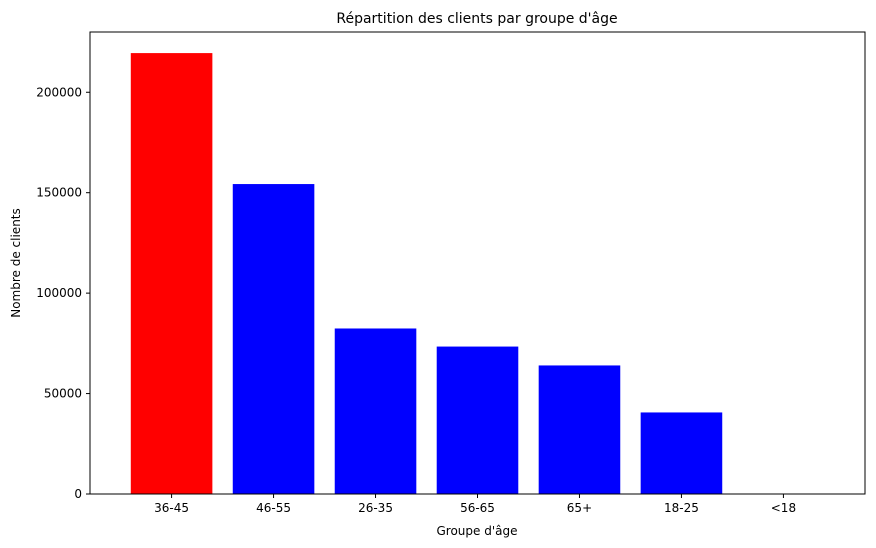 The height and width of the screenshot is (548, 876). Describe the element at coordinates (476, 19) in the screenshot. I see `chart-title: Répartition des clients par groupe d'âge` at that location.